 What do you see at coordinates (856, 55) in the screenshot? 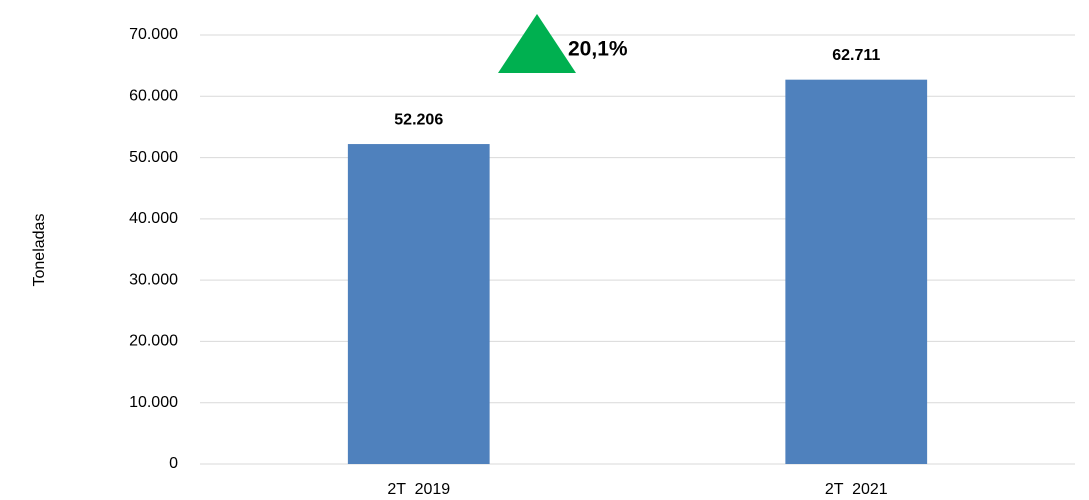
I see `data-label: 62.711` at bounding box center [856, 55].